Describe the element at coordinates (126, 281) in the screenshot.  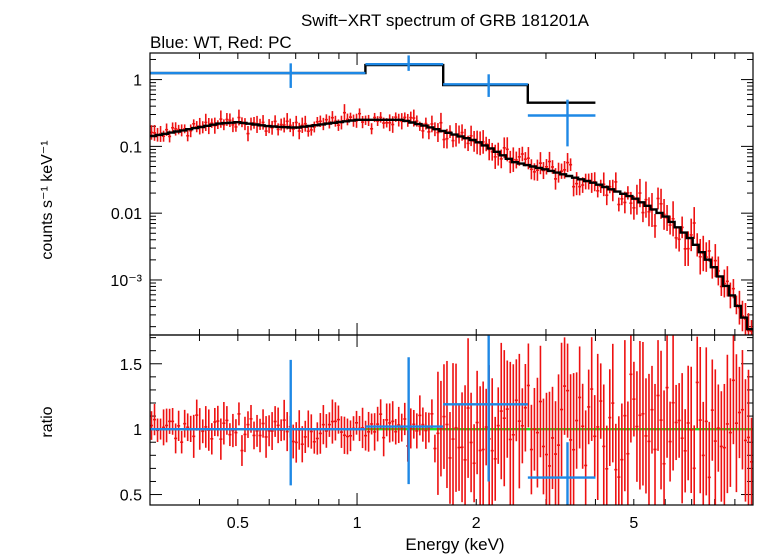
I see `spectrum-y-tick-label: 10⁻³` at that location.